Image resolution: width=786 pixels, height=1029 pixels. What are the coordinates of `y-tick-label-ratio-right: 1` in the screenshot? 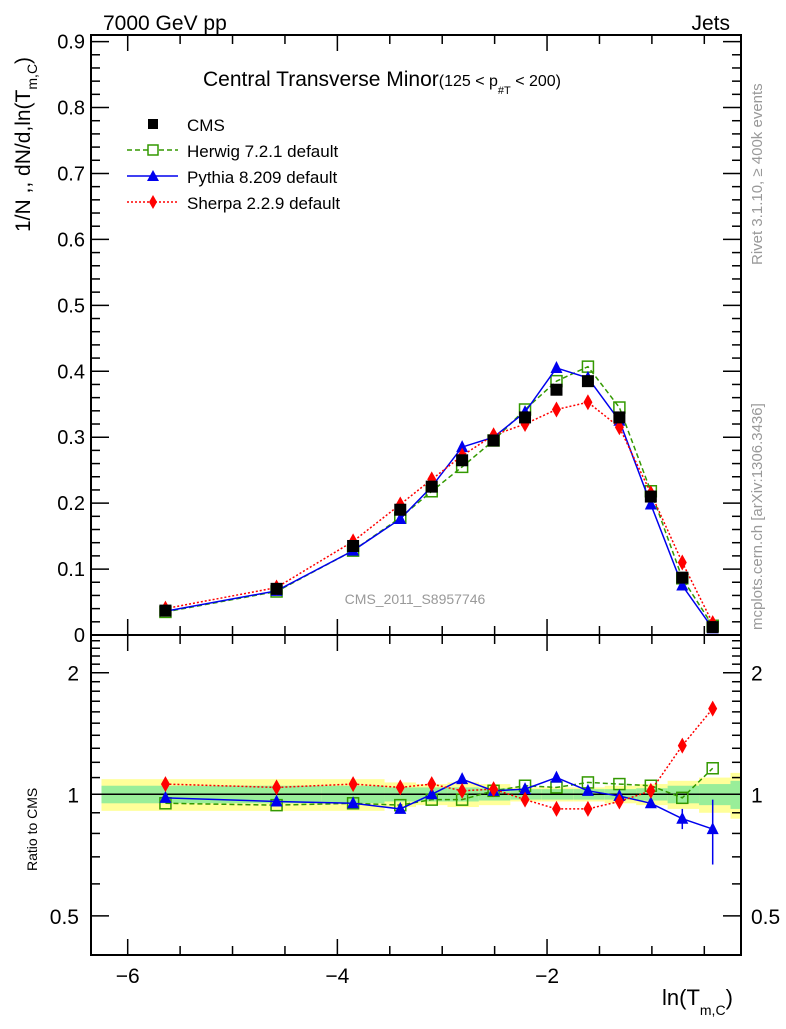 It's located at (757, 795).